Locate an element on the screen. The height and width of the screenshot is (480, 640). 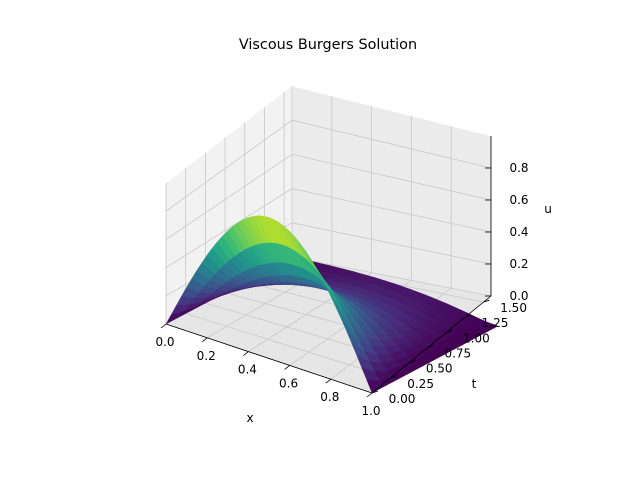
t-tick-label: 1.25 is located at coordinates (495, 323).